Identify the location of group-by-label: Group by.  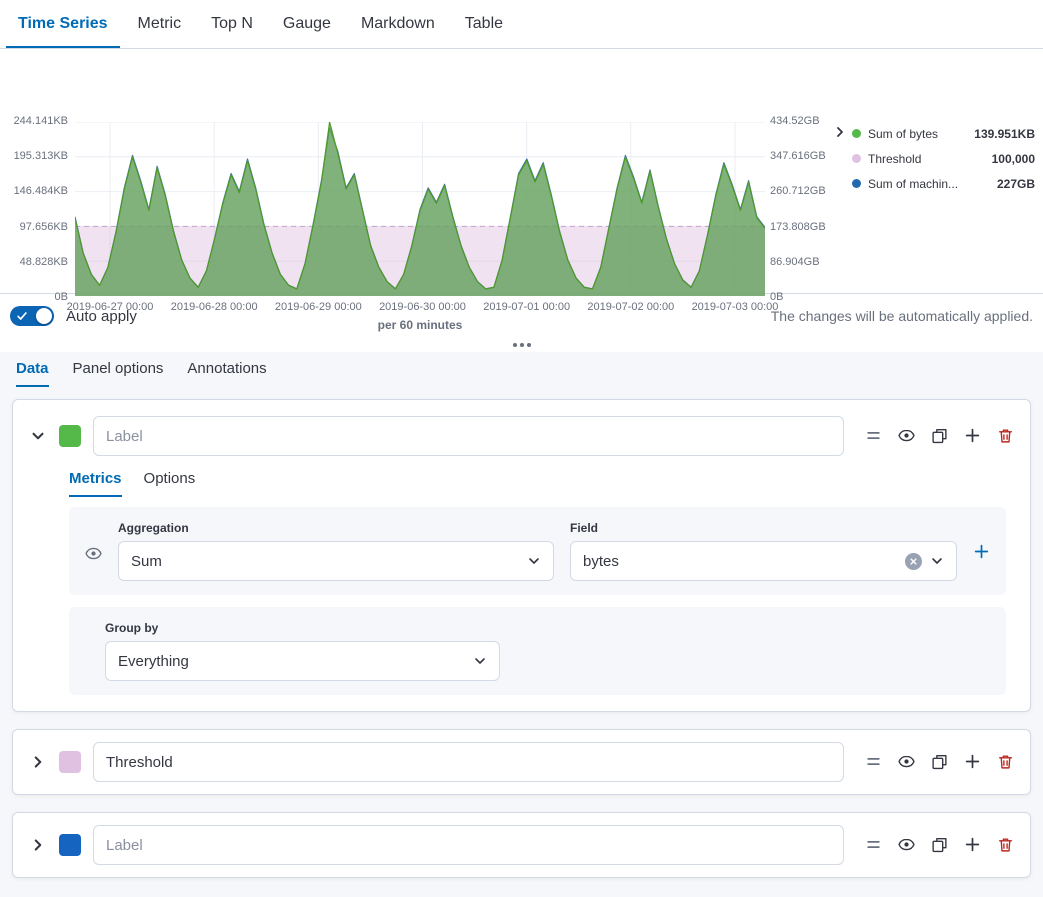
(132, 628).